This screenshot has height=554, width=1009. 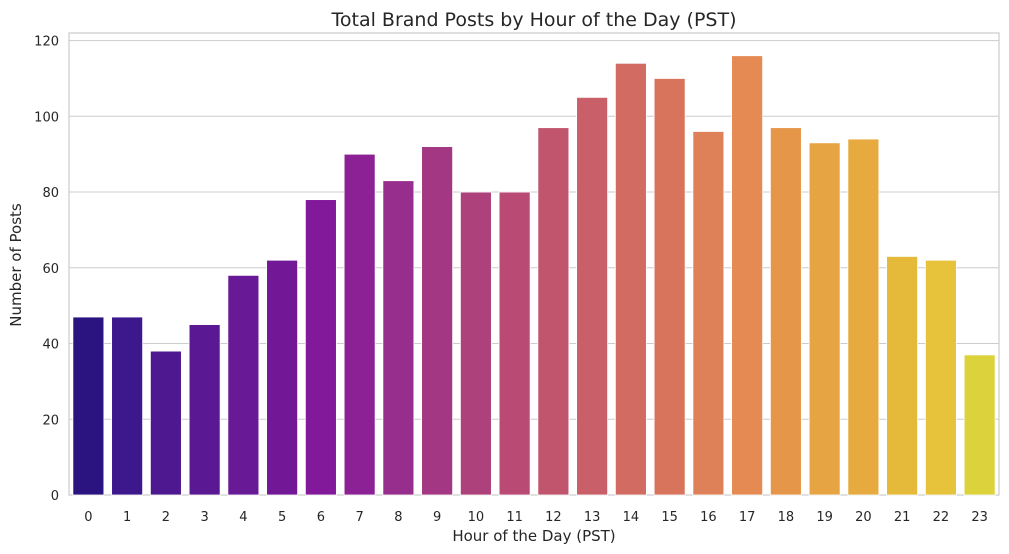 I want to click on x-tick-label: 15, so click(x=669, y=517).